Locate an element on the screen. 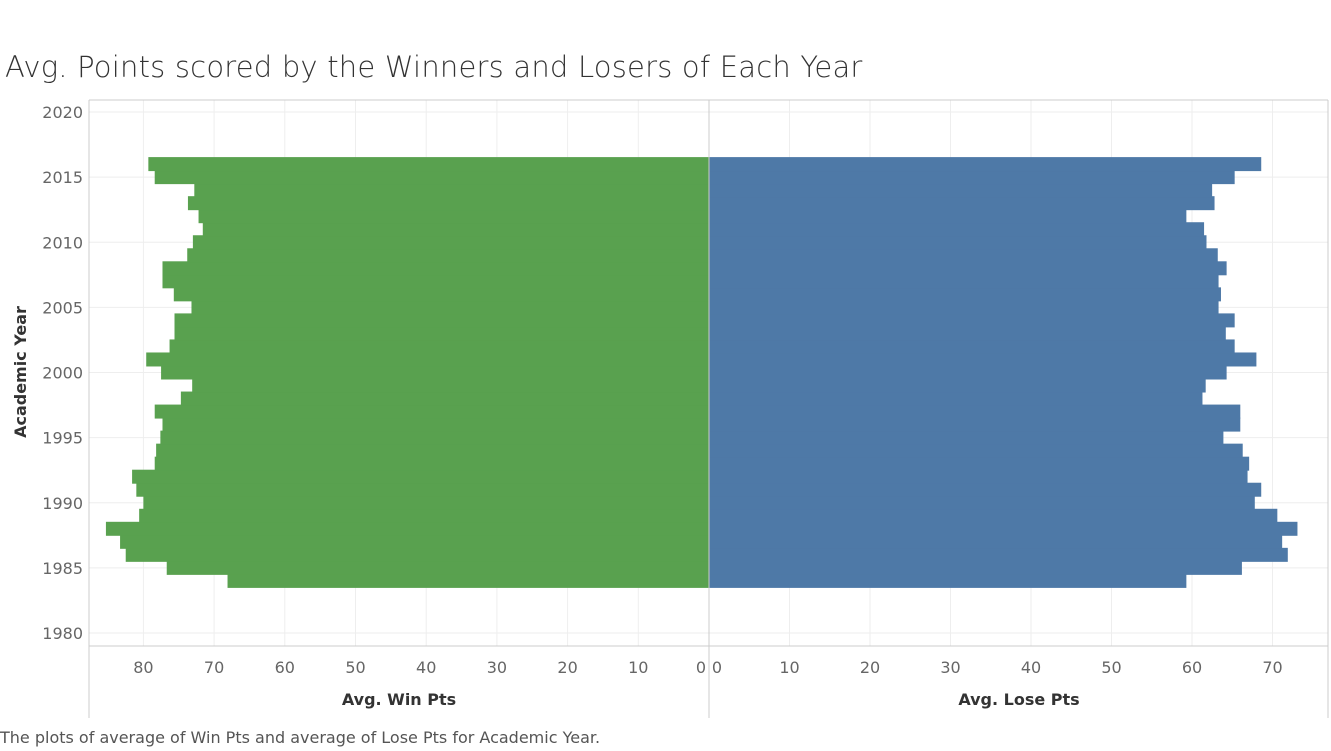  right-x-tick-label: 60 is located at coordinates (1192, 667).